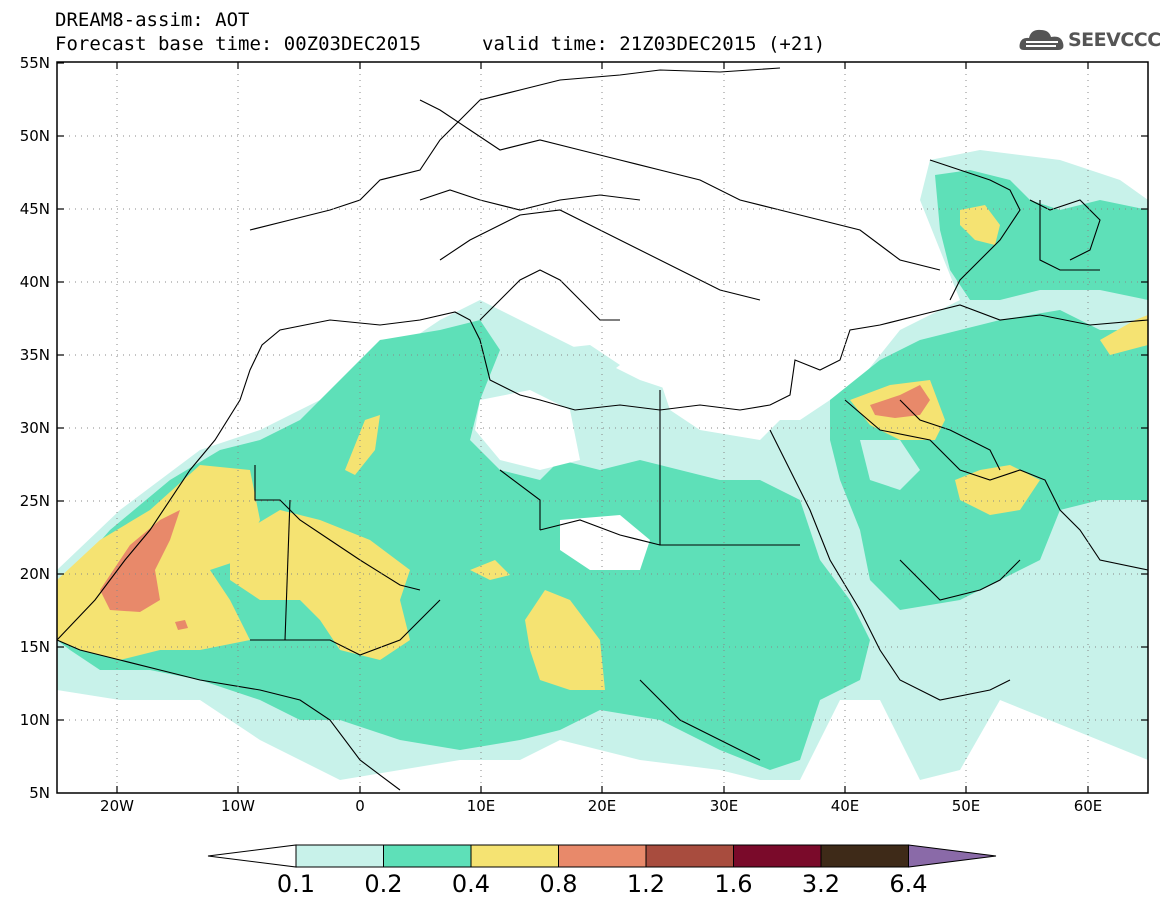  Describe the element at coordinates (34, 136) in the screenshot. I see `lat-label: 50N` at that location.